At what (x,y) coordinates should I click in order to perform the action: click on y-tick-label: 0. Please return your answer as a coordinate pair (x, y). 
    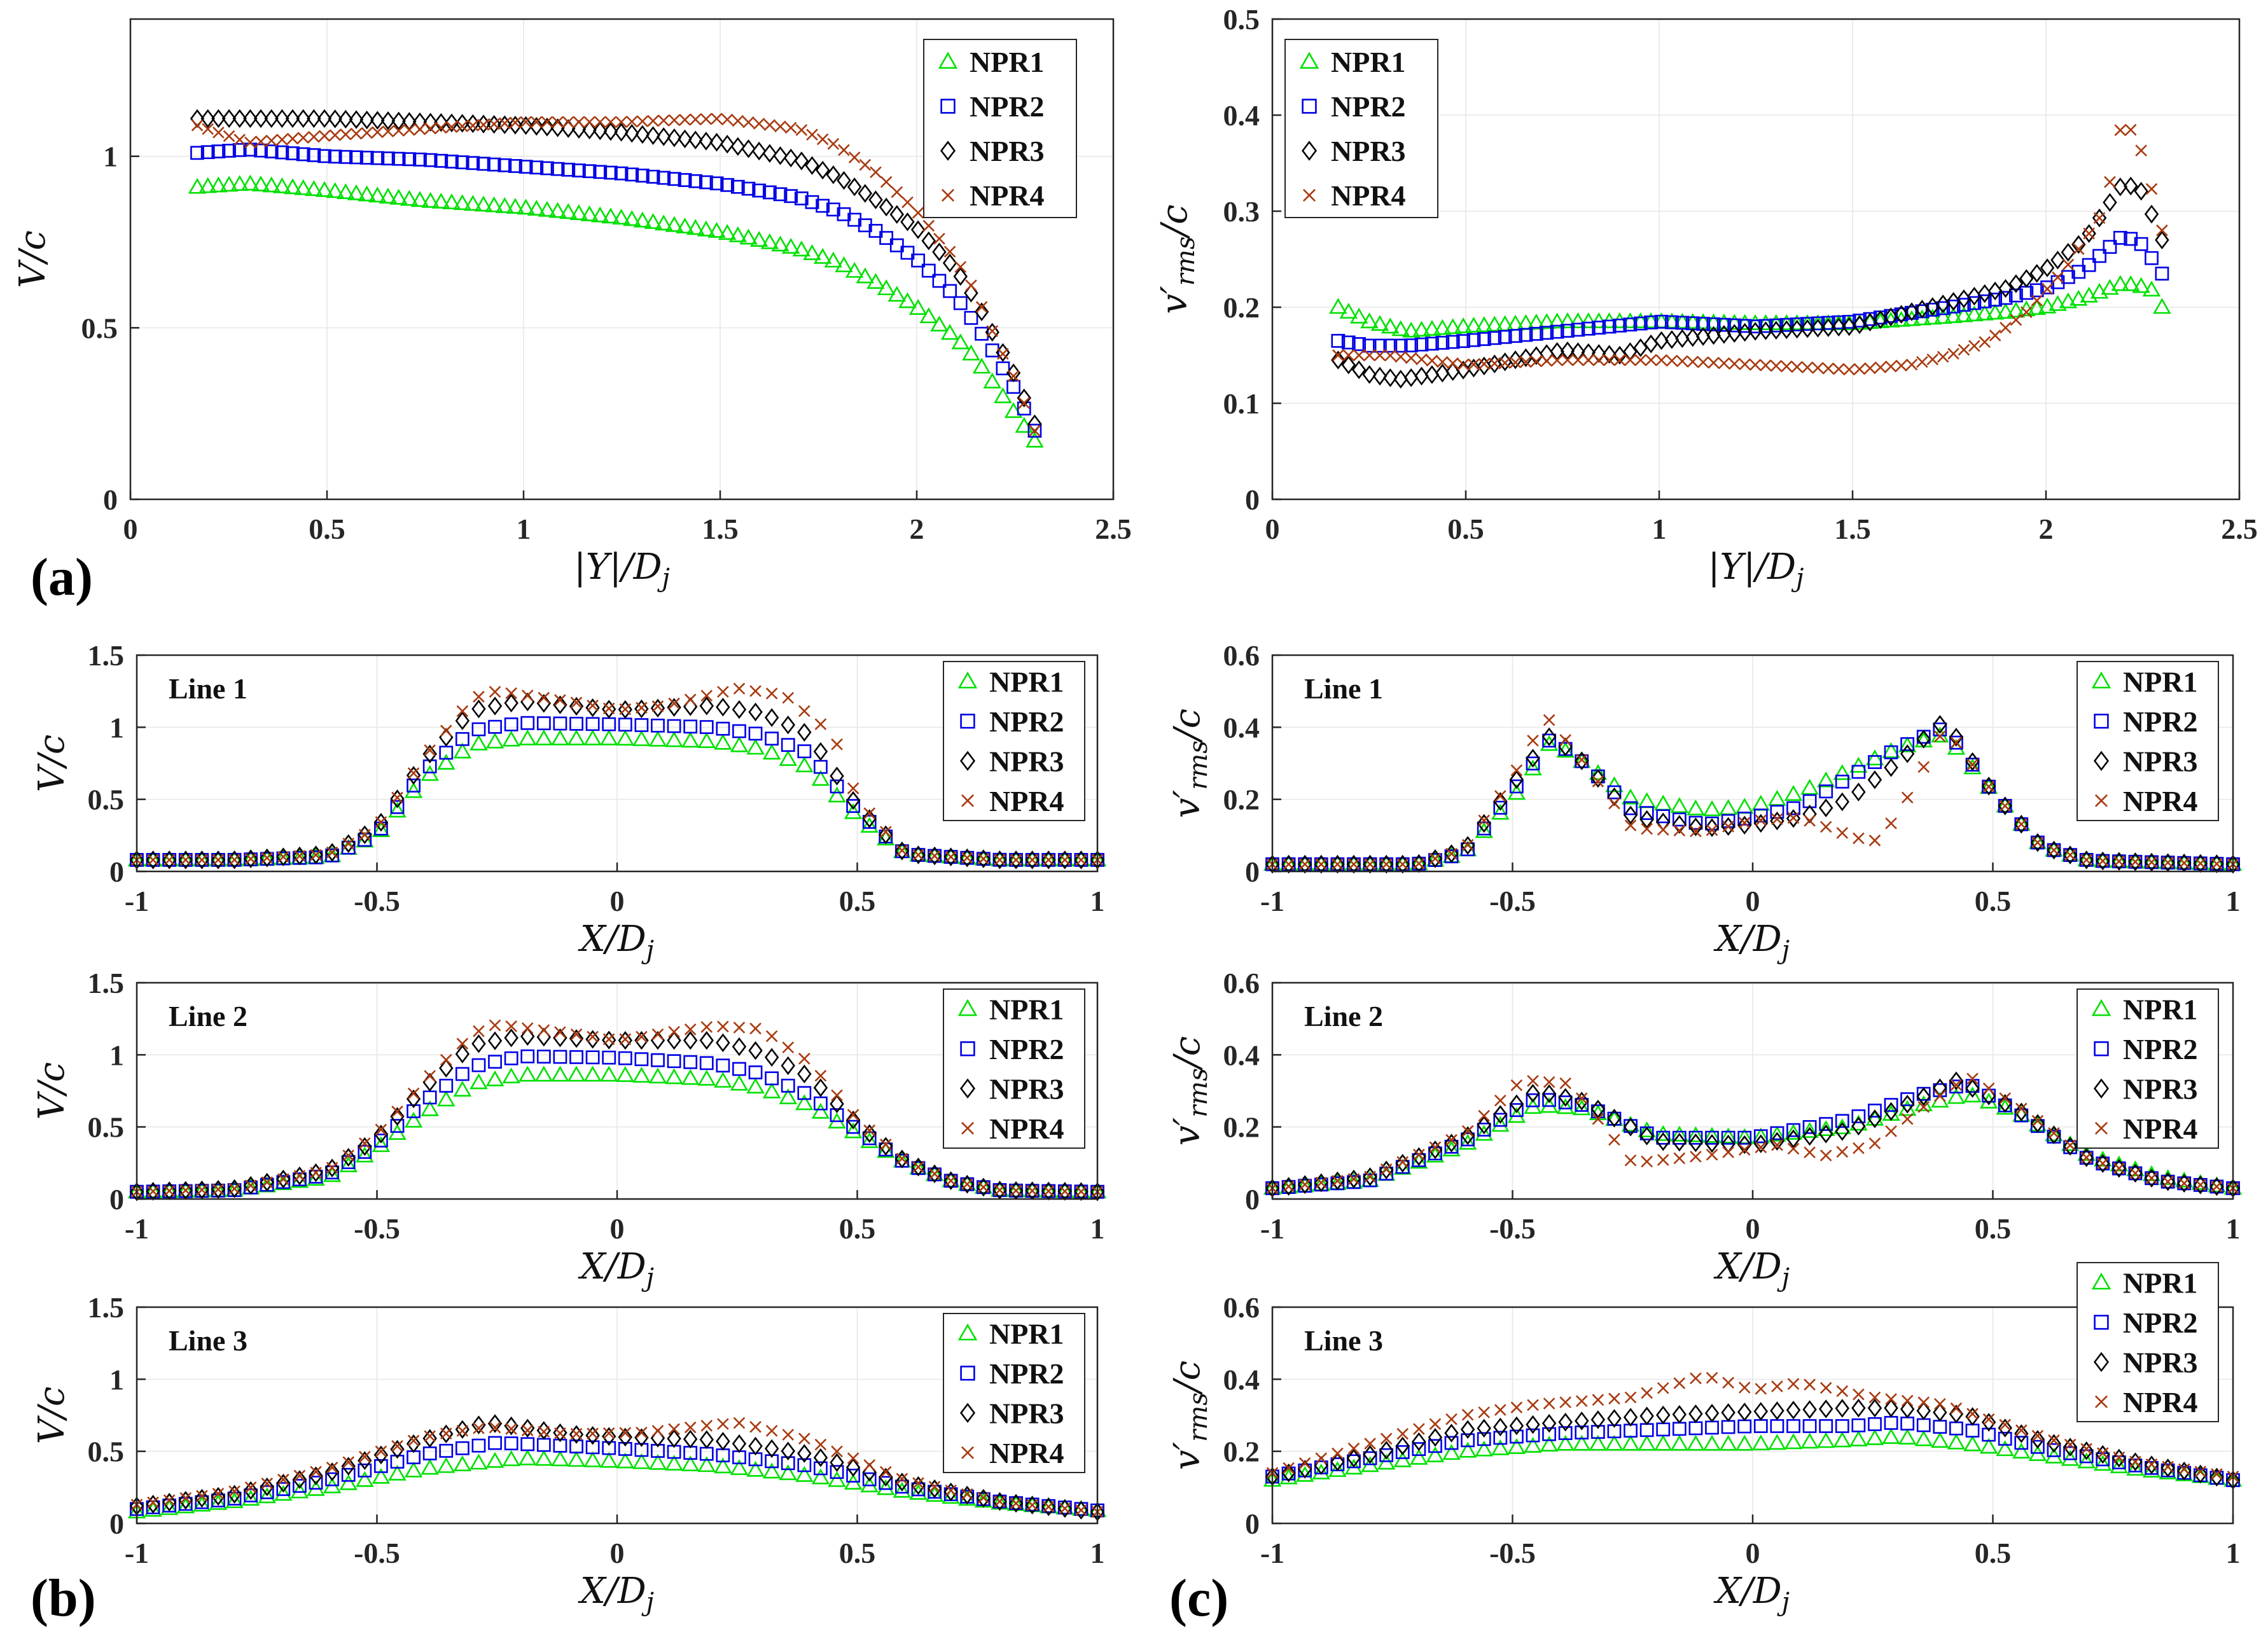
    Looking at the image, I should click on (116, 1199).